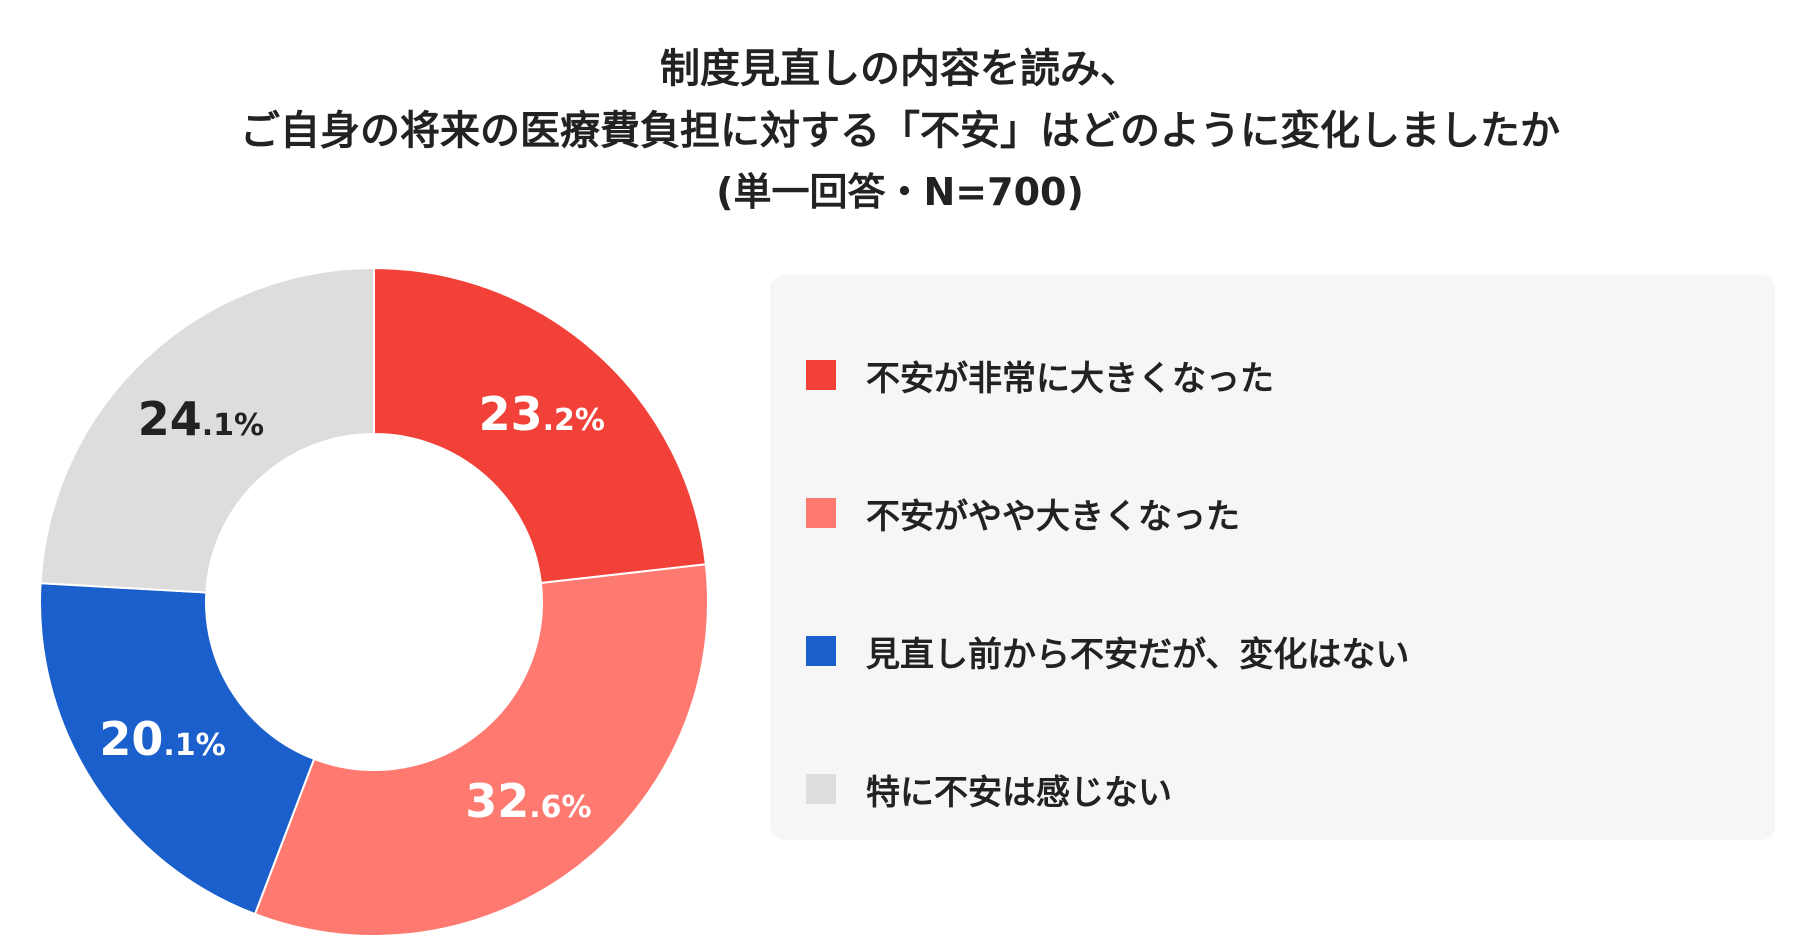 The width and height of the screenshot is (1800, 945). I want to click on legend-item-no-change: 見直し前から不安だが、変化はない, so click(1107, 653).